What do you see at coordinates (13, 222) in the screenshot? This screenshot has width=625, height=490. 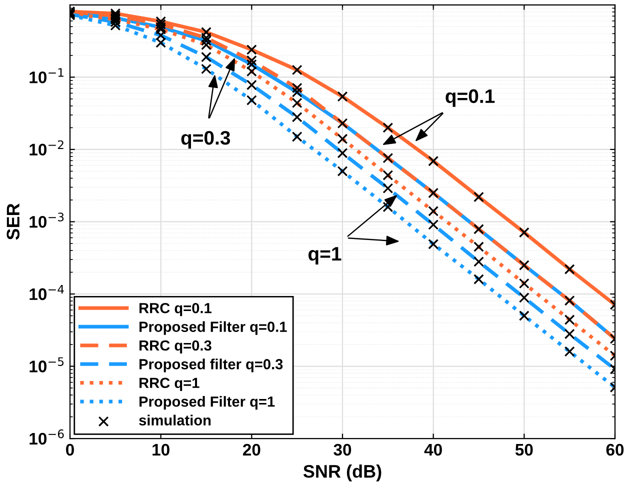 I see `y-axis-title: SER` at bounding box center [13, 222].